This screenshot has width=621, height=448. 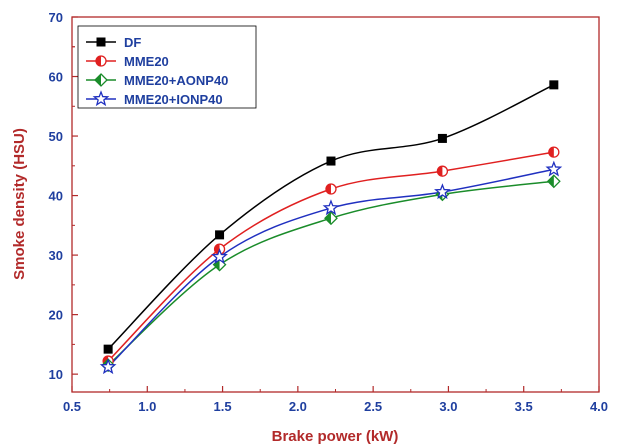 I want to click on y-tick-label: 20, so click(x=56, y=315).